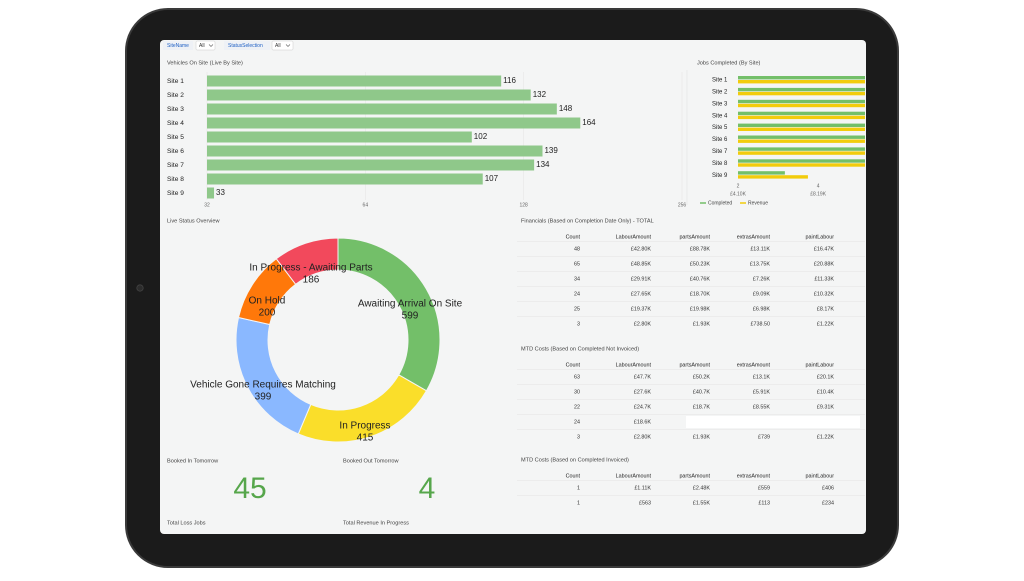  Describe the element at coordinates (720, 164) in the screenshot. I see `y-tick-label: Site 8` at that location.